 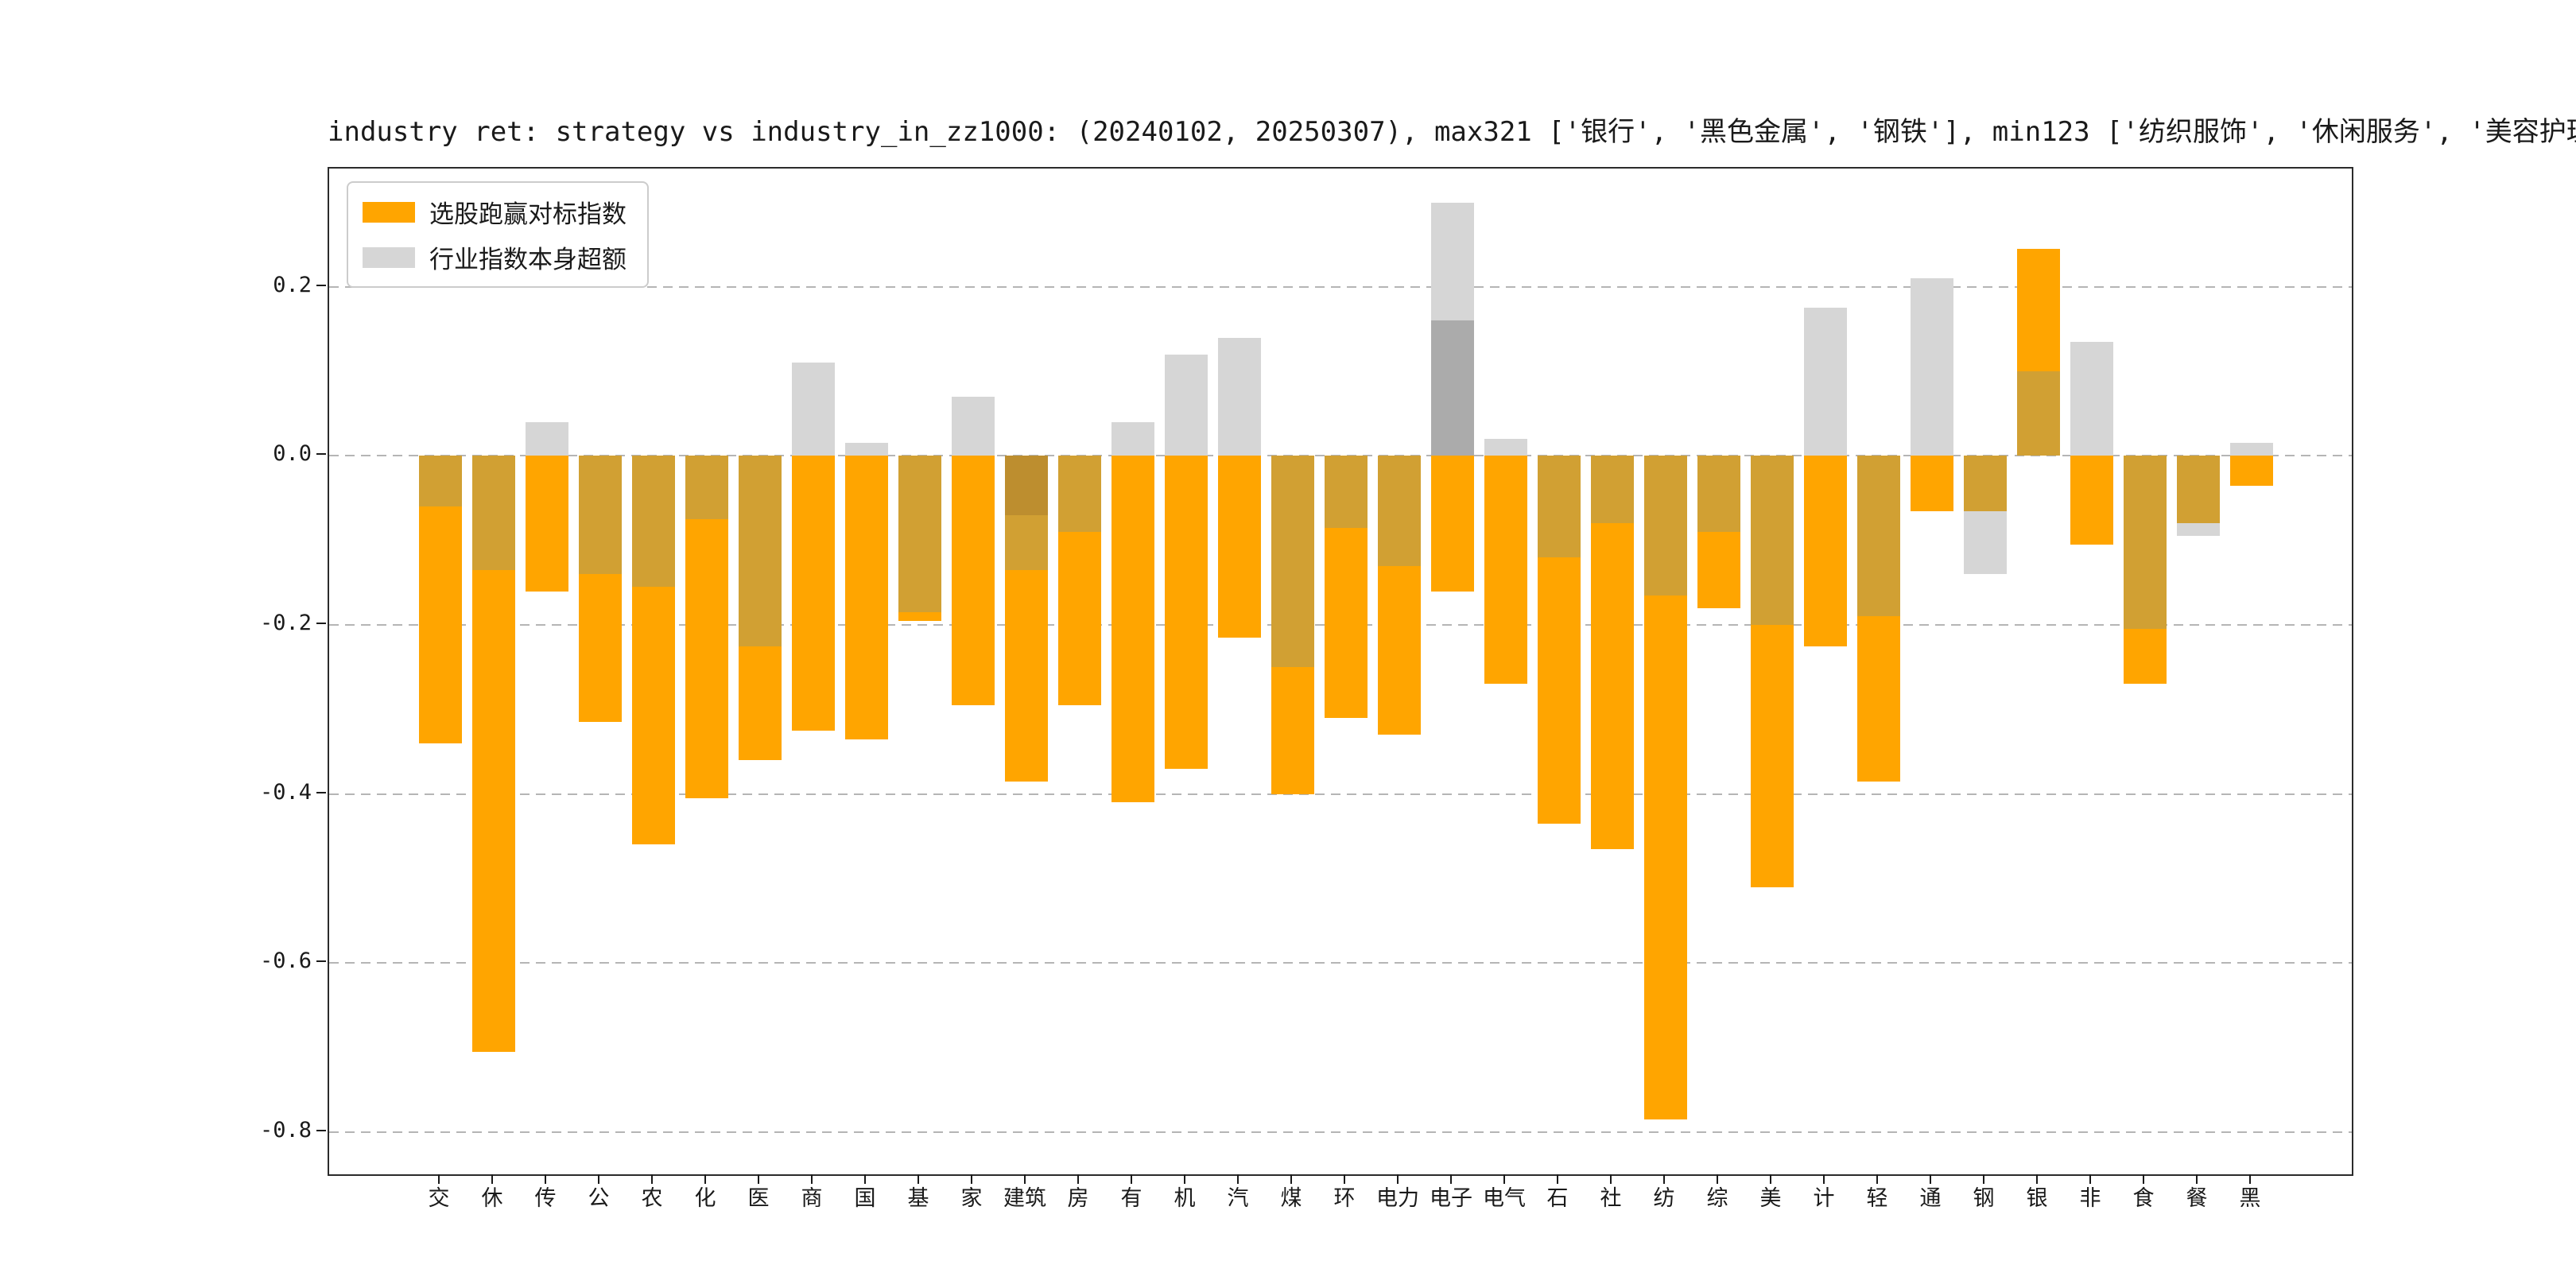 What do you see at coordinates (1078, 1199) in the screenshot?
I see `x-tick-label: 房` at bounding box center [1078, 1199].